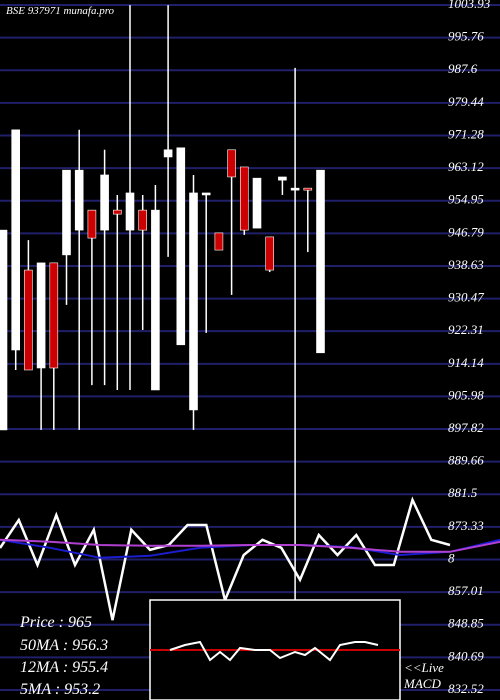  What do you see at coordinates (466, 199) in the screenshot?
I see `y-tick-label: 954.95` at bounding box center [466, 199].